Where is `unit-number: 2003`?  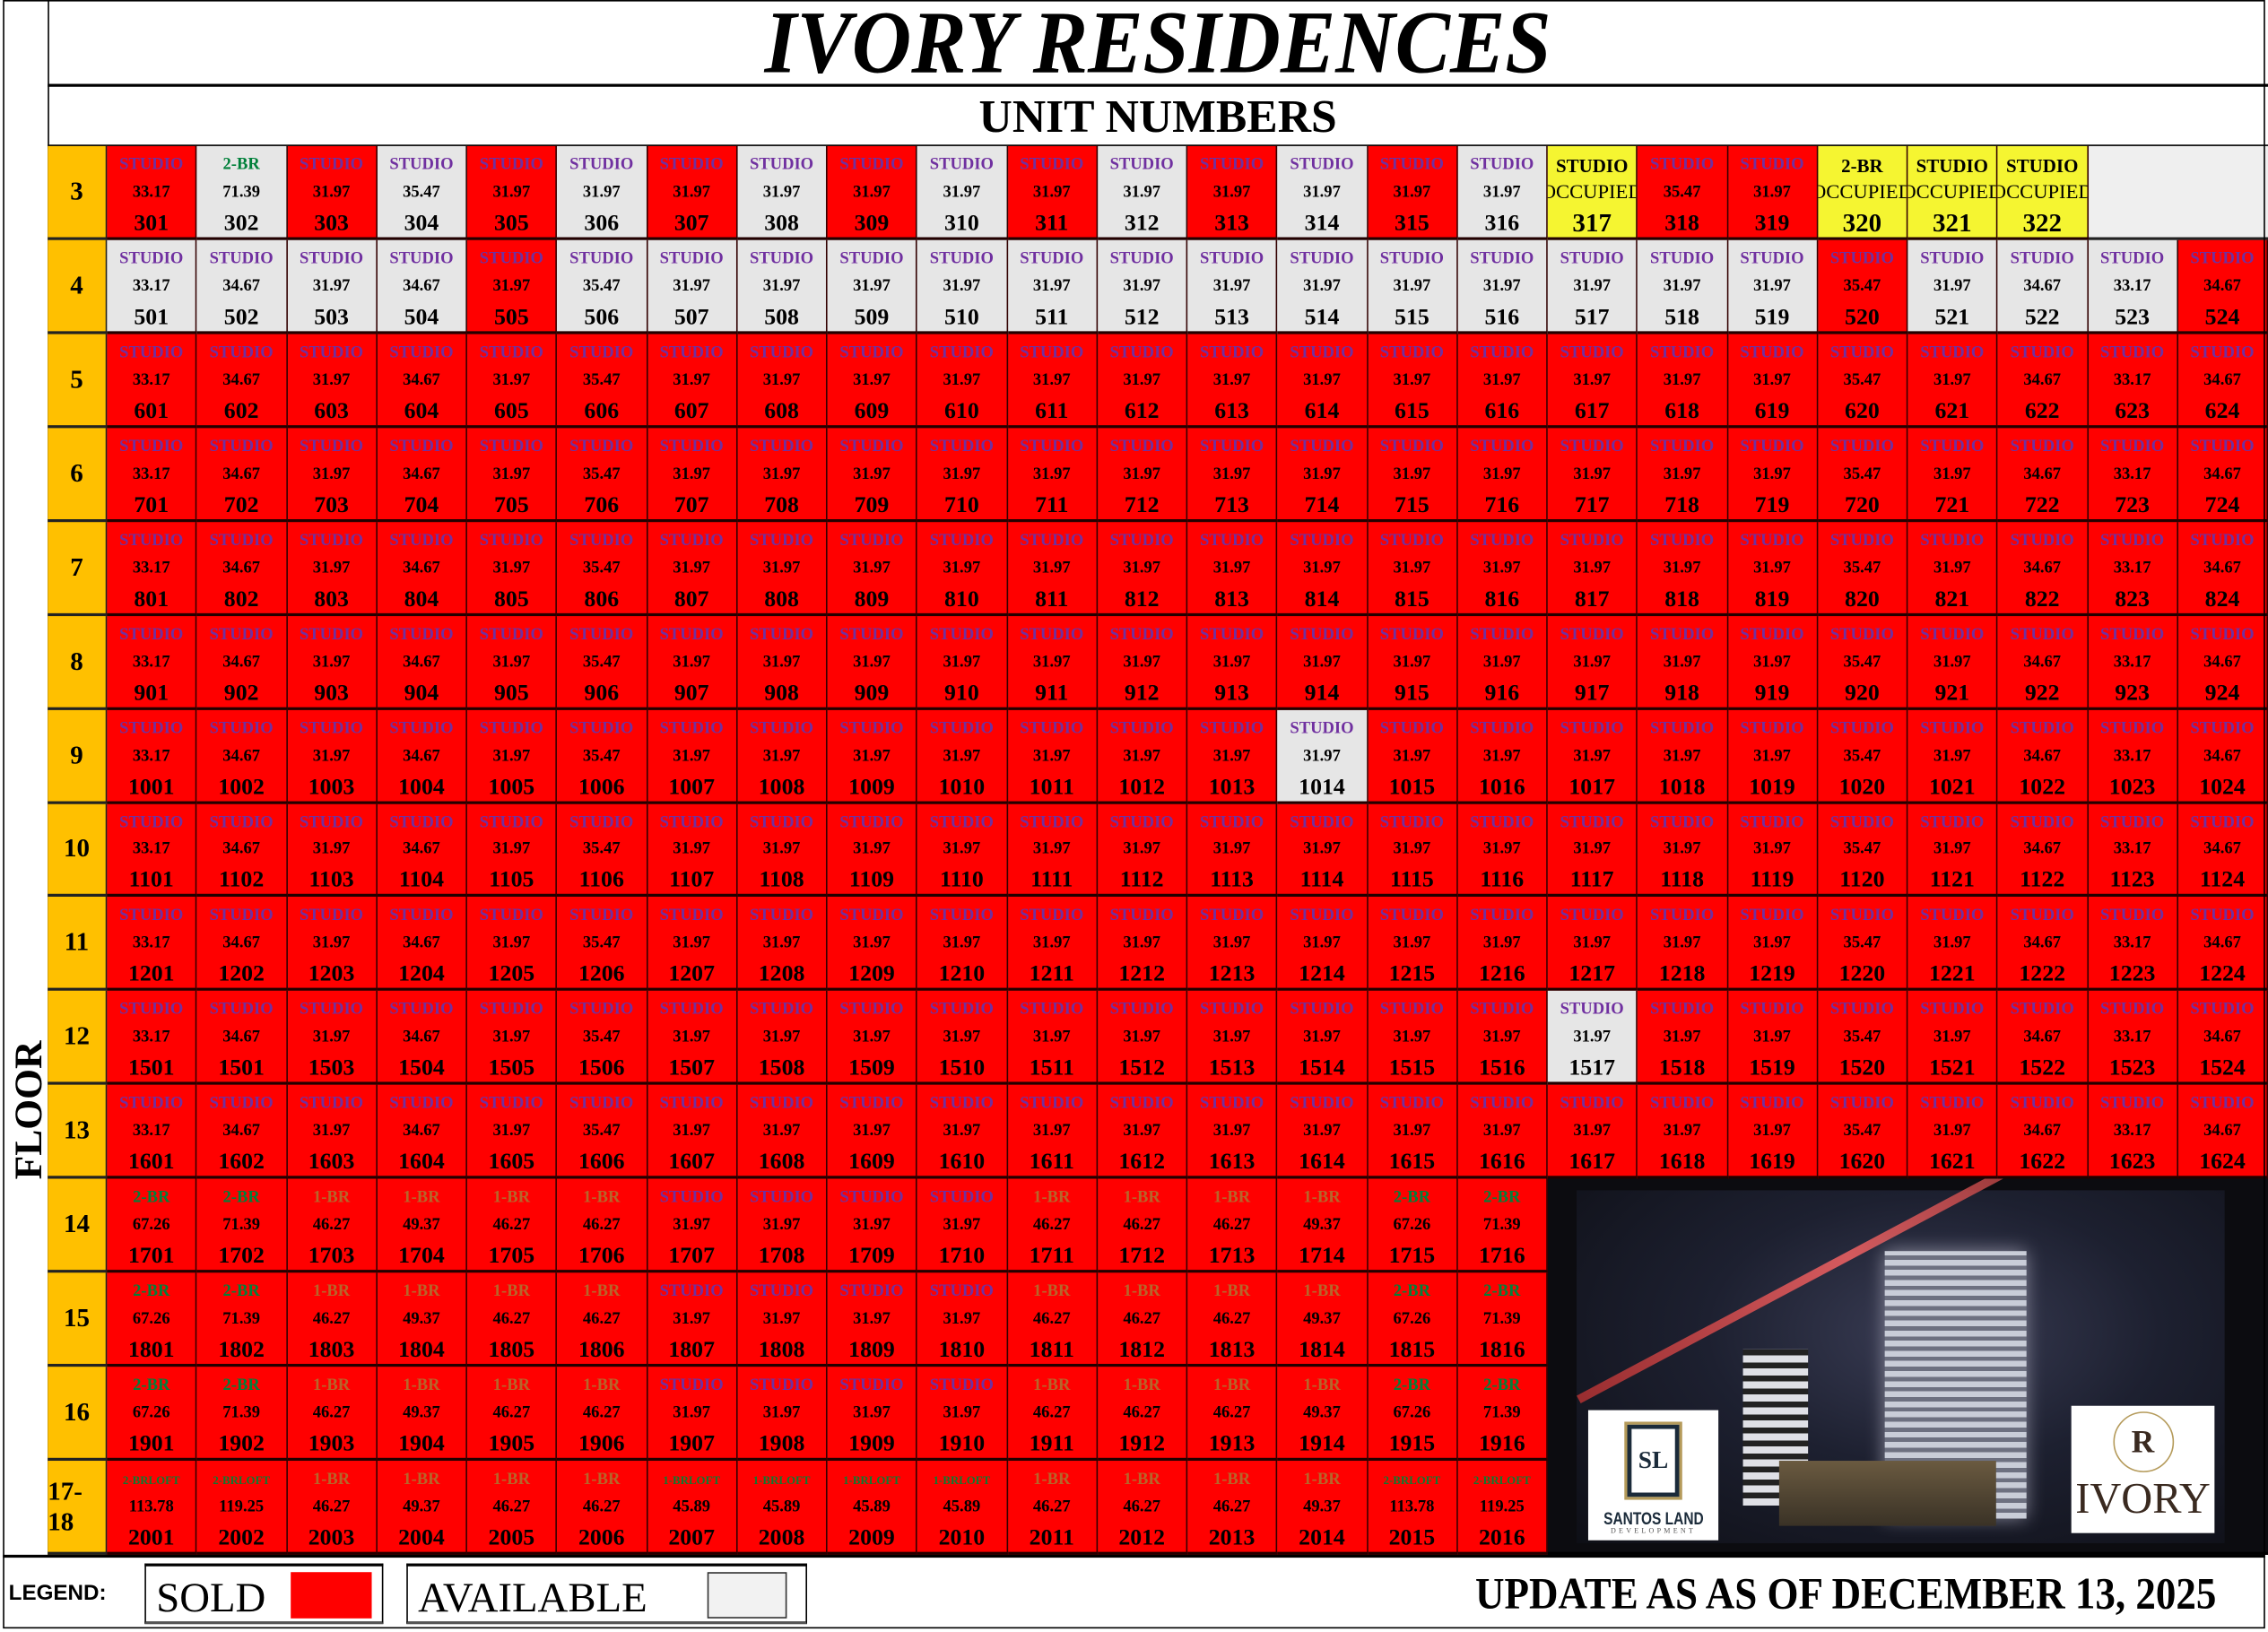
unit-number: 2003 is located at coordinates (331, 1538).